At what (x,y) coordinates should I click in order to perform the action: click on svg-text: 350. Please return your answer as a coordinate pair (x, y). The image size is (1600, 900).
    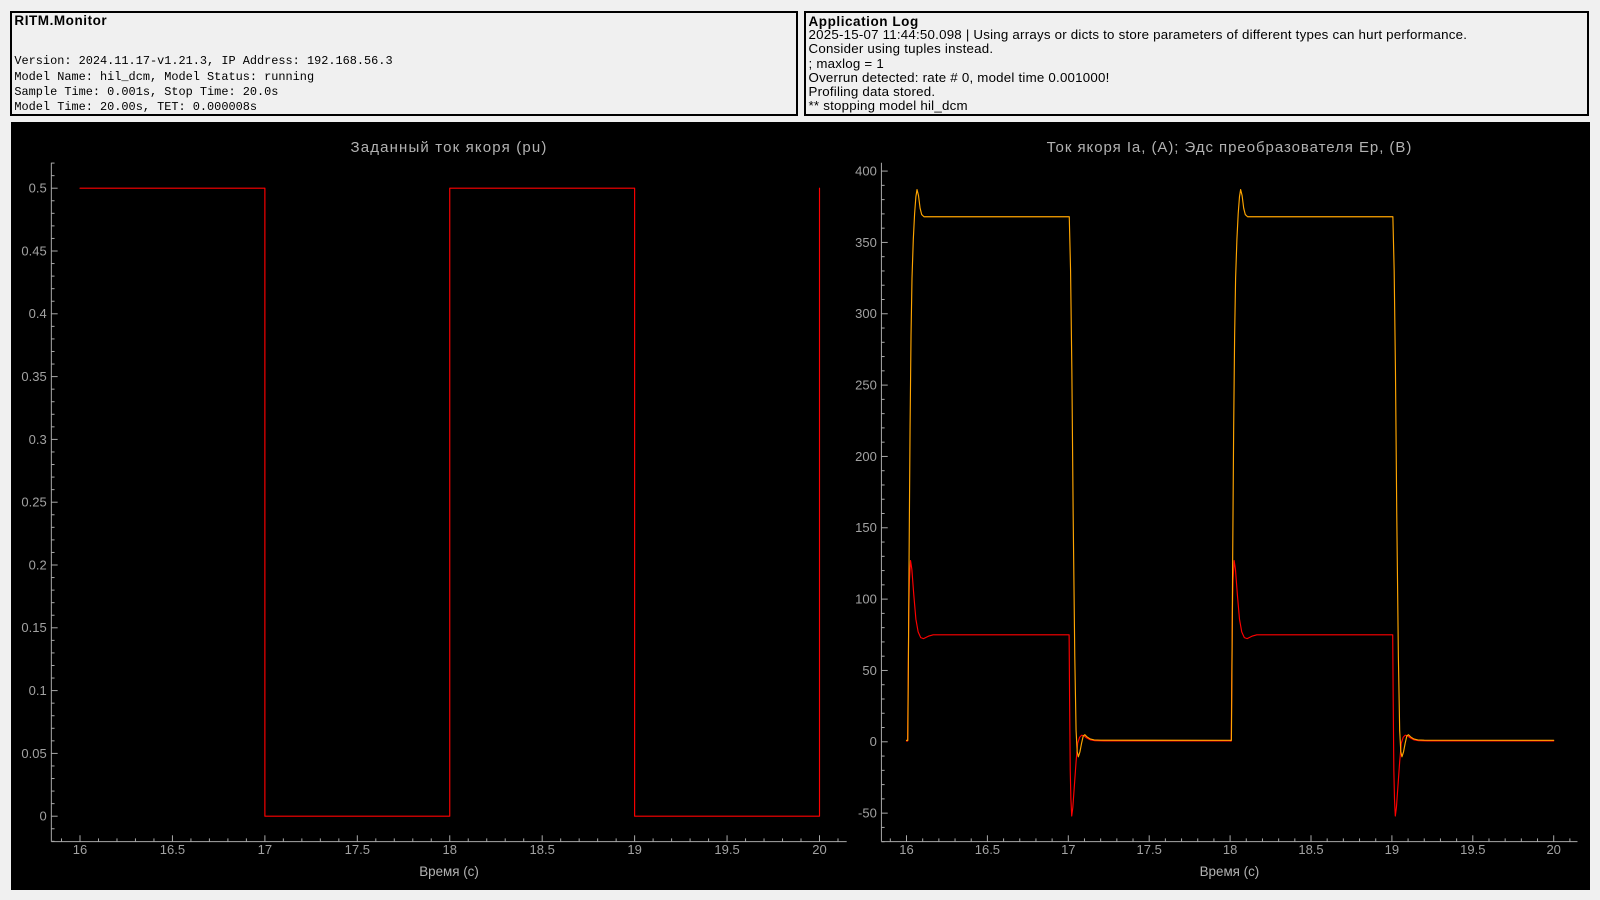
    Looking at the image, I should click on (866, 242).